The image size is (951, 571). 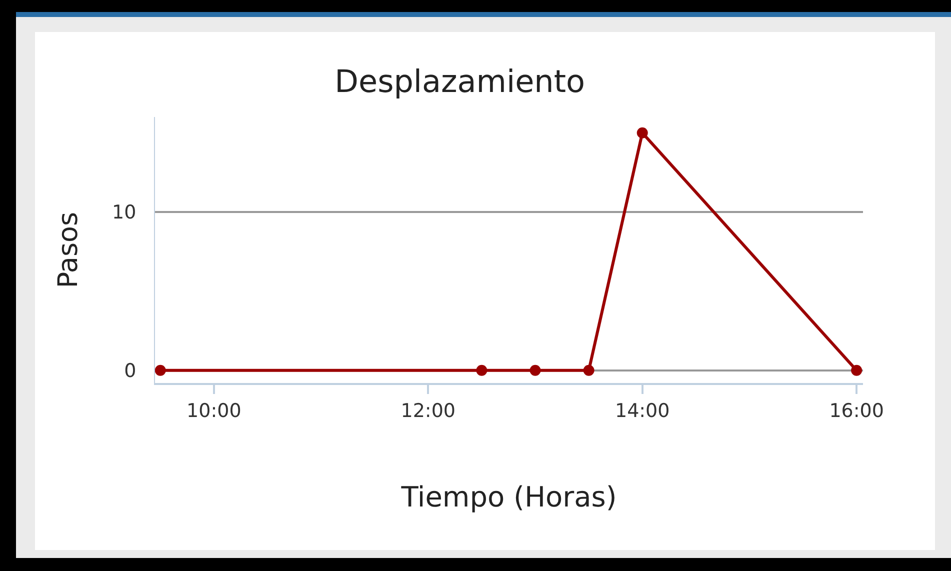 What do you see at coordinates (642, 411) in the screenshot?
I see `x-tick-label: 14:00` at bounding box center [642, 411].